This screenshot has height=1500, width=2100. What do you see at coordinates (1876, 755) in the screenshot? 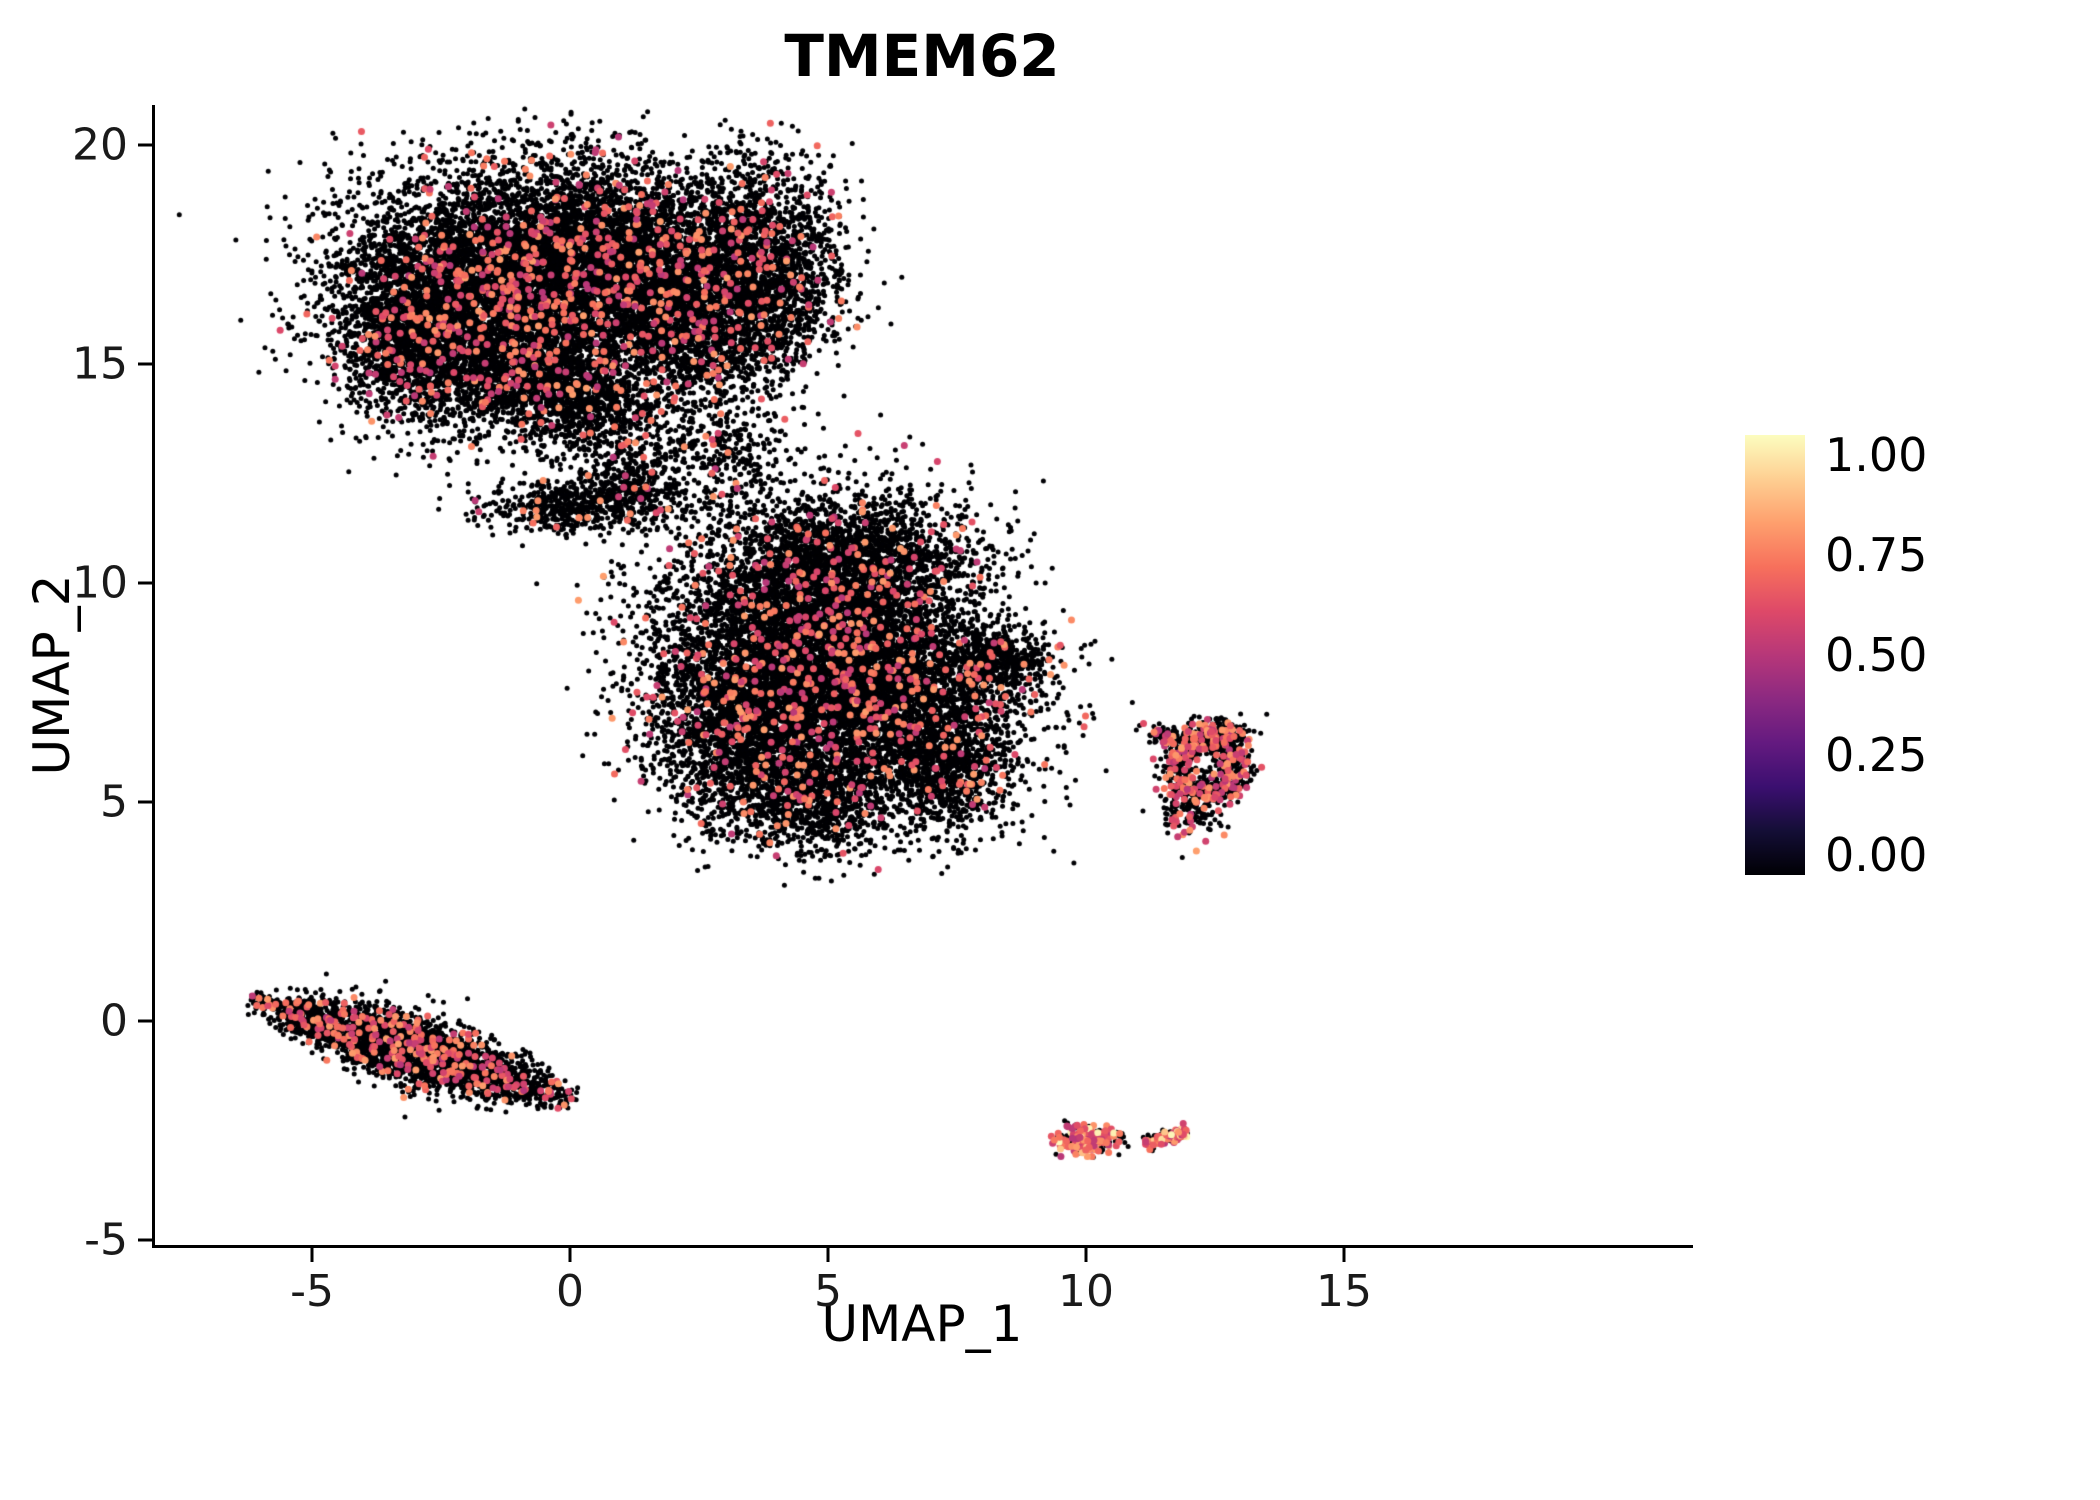
I see `colorbar-tick-label: 0.25` at bounding box center [1876, 755].